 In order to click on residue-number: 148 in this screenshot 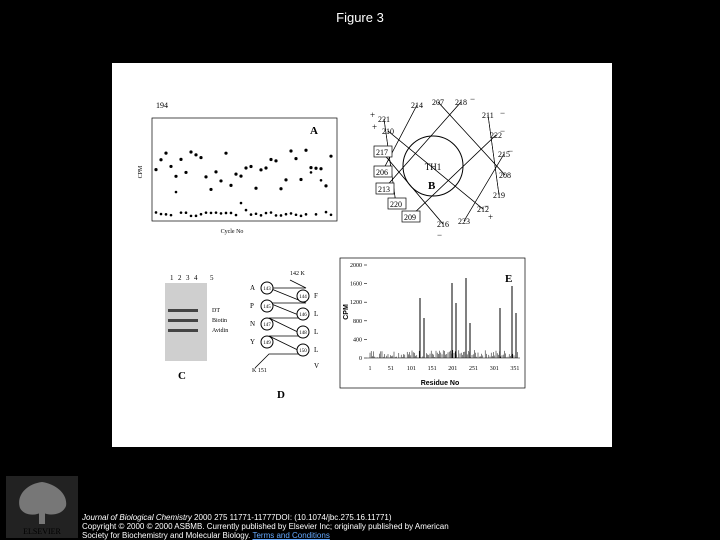, I will do `click(303, 333)`.